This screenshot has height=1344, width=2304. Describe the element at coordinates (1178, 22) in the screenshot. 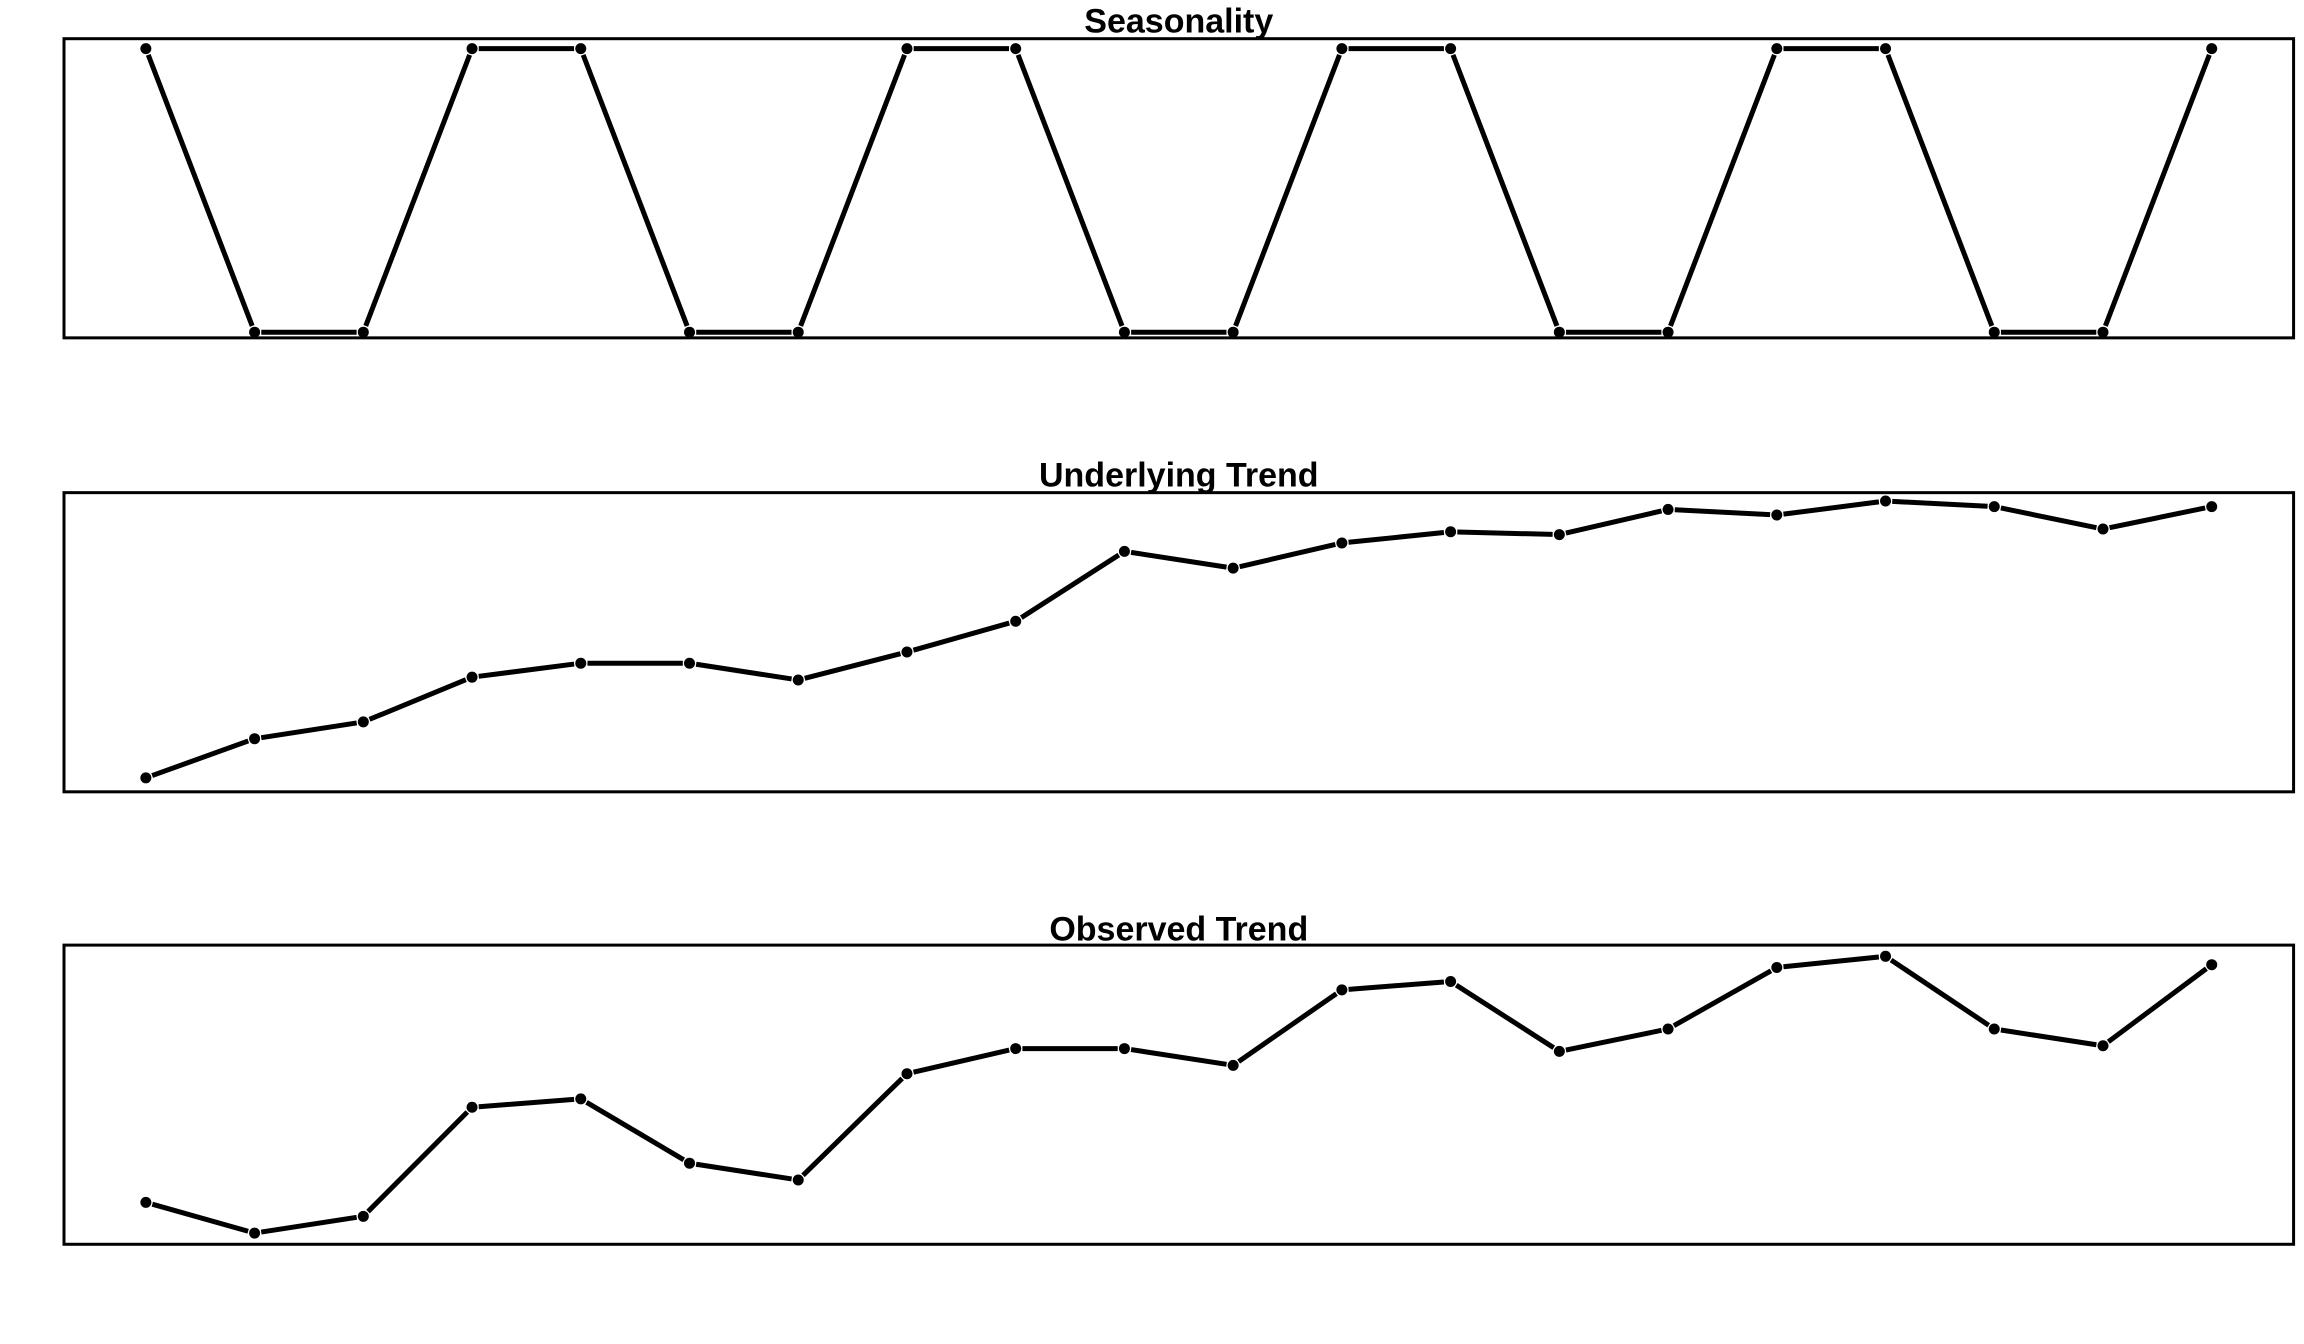

I see `chart-title: Seasonality` at that location.